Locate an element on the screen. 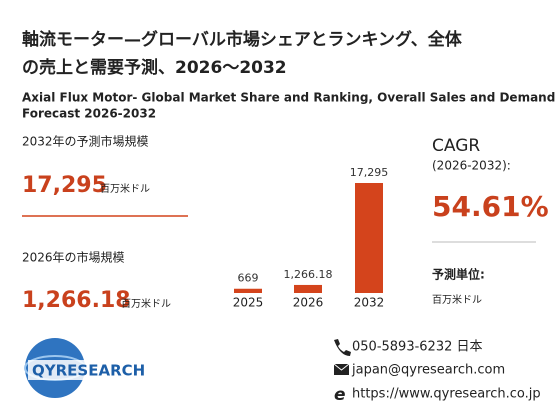 This screenshot has width=560, height=420. title-ja-line1: 軸流モーター—グローバル市場シェアとランキング、全体 is located at coordinates (242, 39).